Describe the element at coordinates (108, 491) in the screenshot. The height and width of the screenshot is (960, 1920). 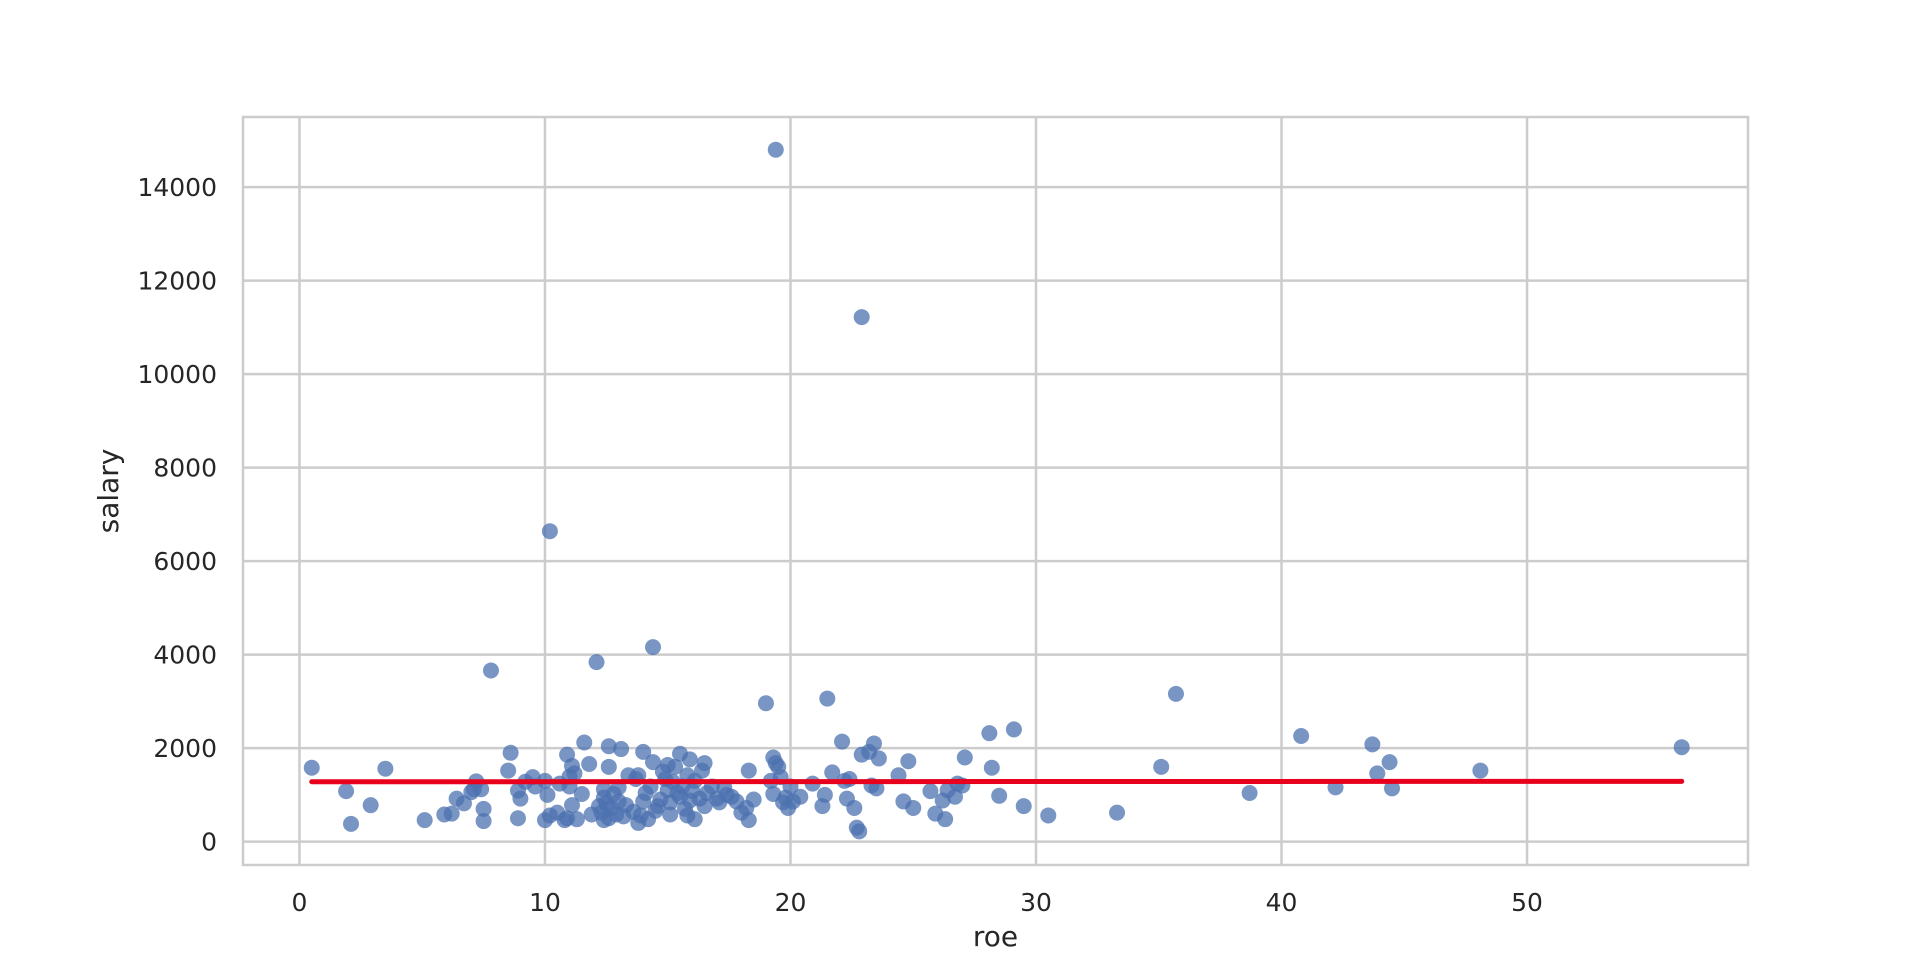
I see `y-axis-label: salary` at that location.